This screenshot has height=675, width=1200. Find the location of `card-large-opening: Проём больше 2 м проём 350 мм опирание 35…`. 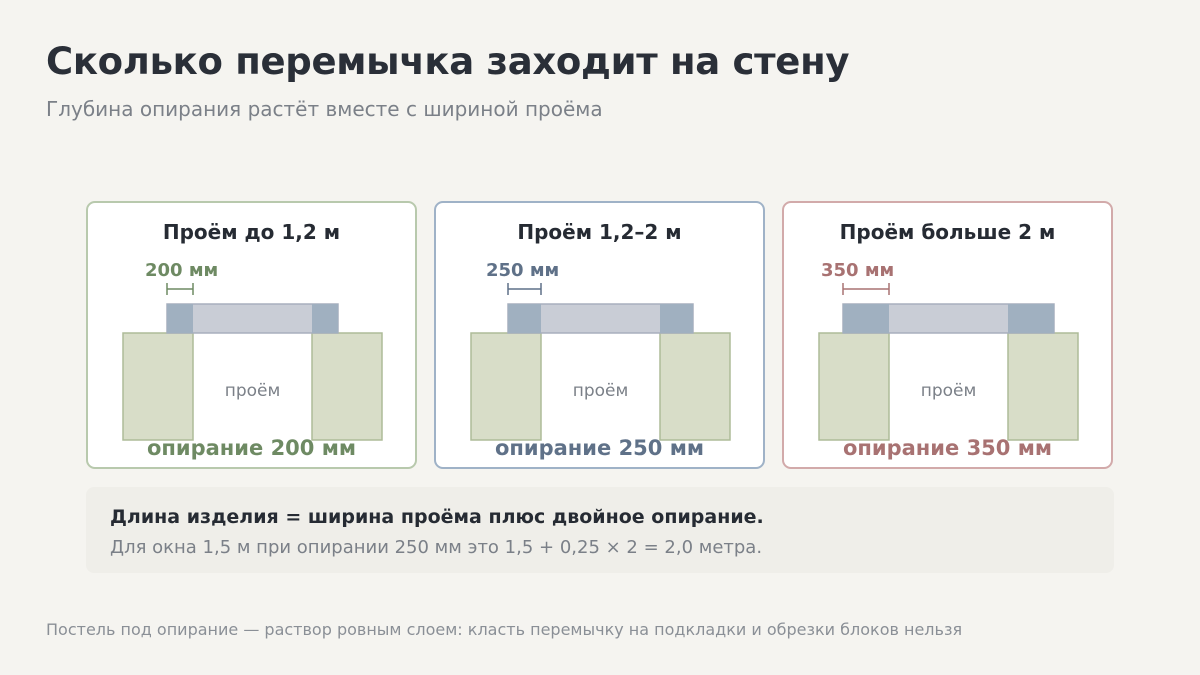

card-large-opening: Проём больше 2 м проём 350 мм опирание 35… is located at coordinates (947, 335).